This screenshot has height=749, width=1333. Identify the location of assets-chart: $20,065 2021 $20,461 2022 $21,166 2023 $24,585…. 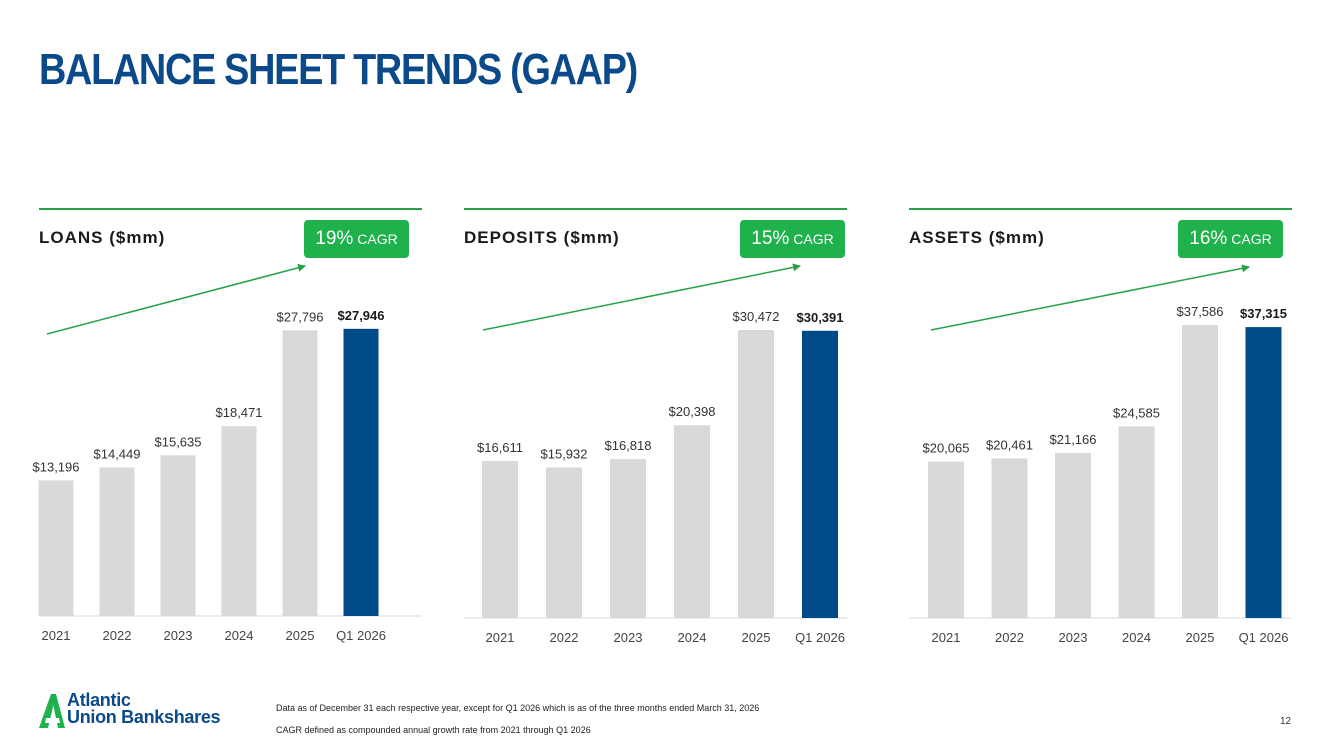
(1100, 454).